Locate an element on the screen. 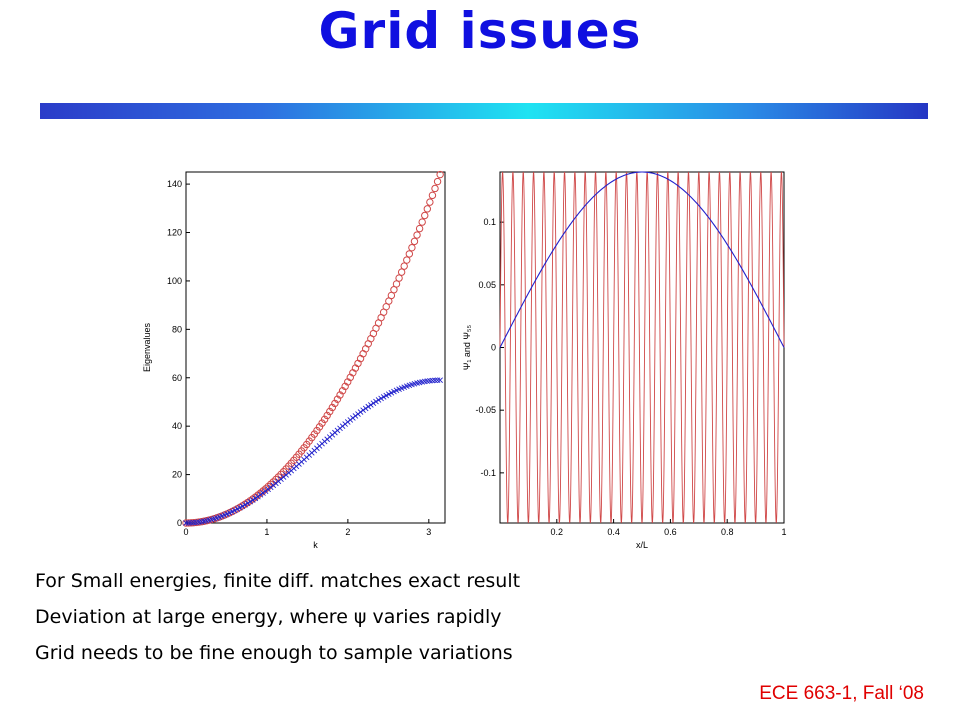 The width and height of the screenshot is (960, 720). x-tick-label: 3 is located at coordinates (428, 532).